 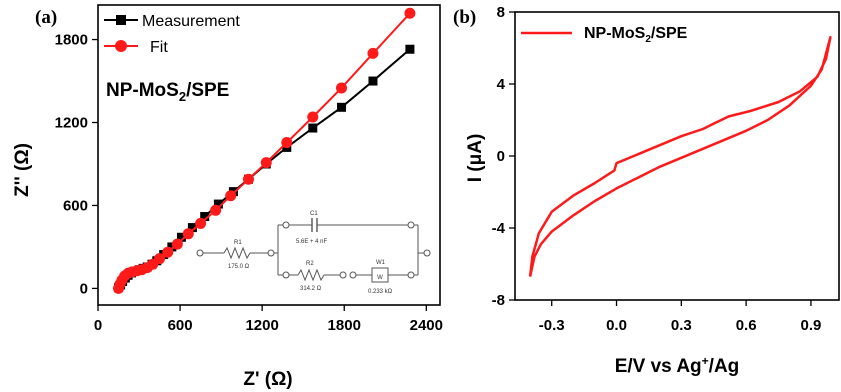 I want to click on r1-resistor, so click(x=237, y=253).